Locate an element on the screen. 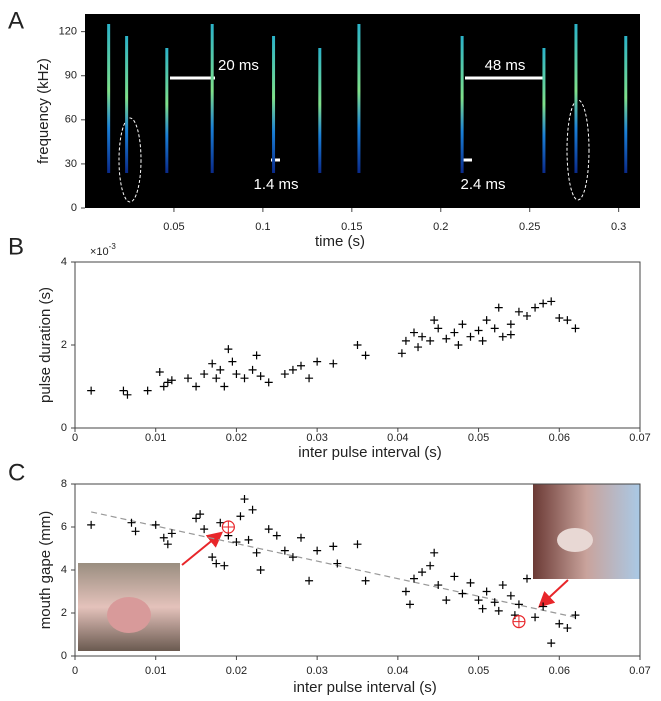 The image size is (661, 701). y-tick-label: 6 is located at coordinates (64, 527).